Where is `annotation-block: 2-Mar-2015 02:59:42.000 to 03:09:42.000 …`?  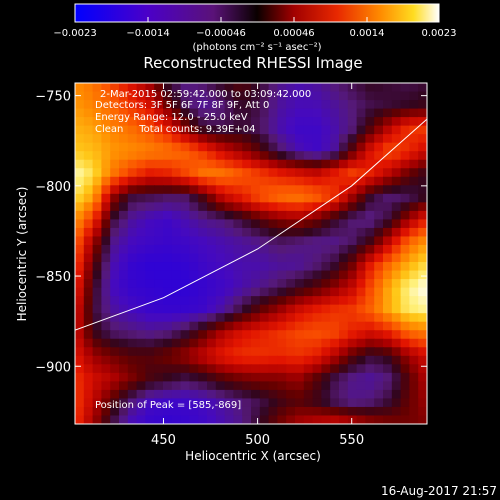
annotation-block: 2-Mar-2015 02:59:42.000 to 03:09:42.000 … is located at coordinates (203, 112).